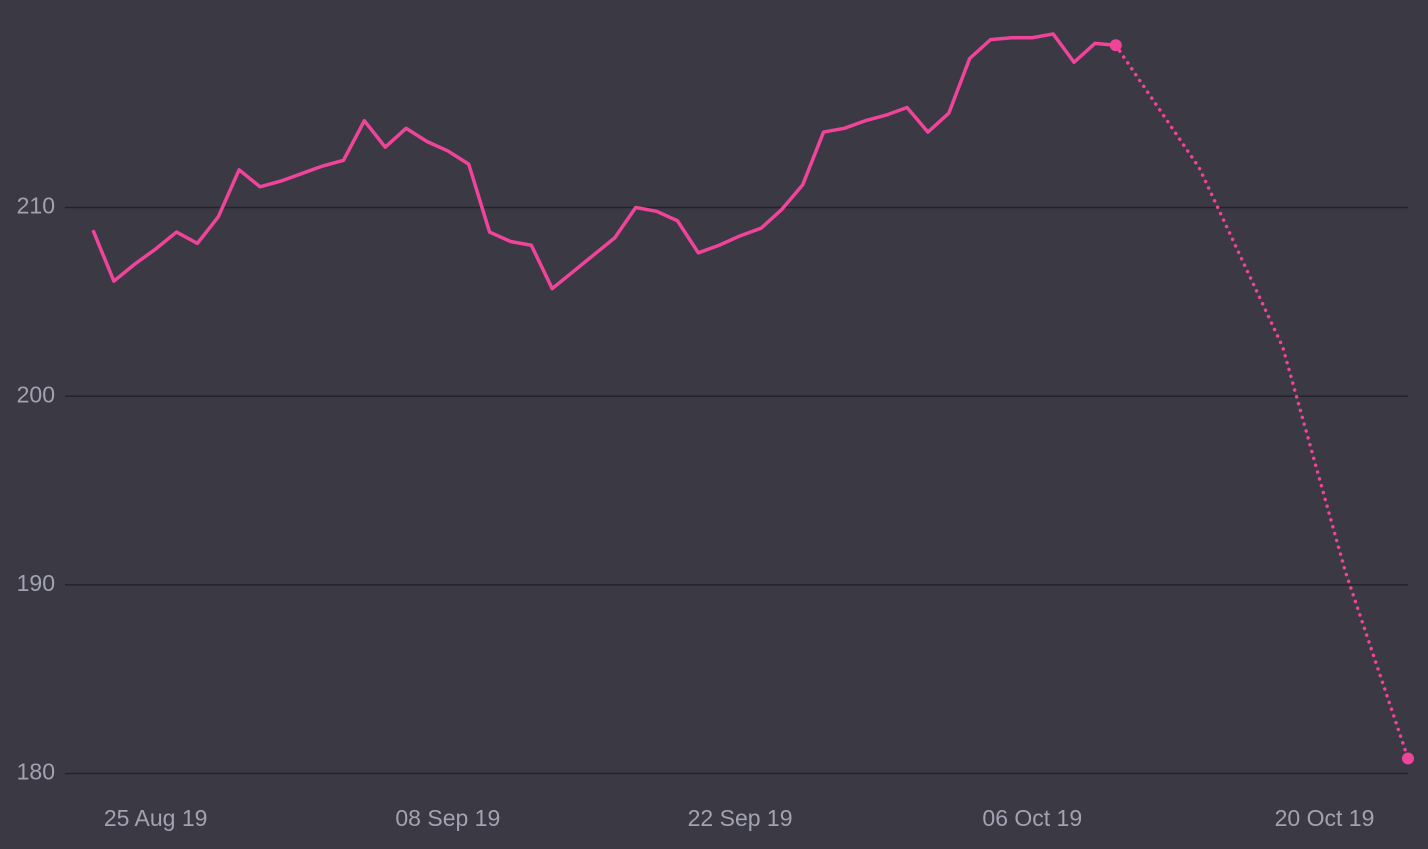 This screenshot has height=849, width=1428. What do you see at coordinates (1032, 818) in the screenshot?
I see `x-tick-label: 06 Oct 19` at bounding box center [1032, 818].